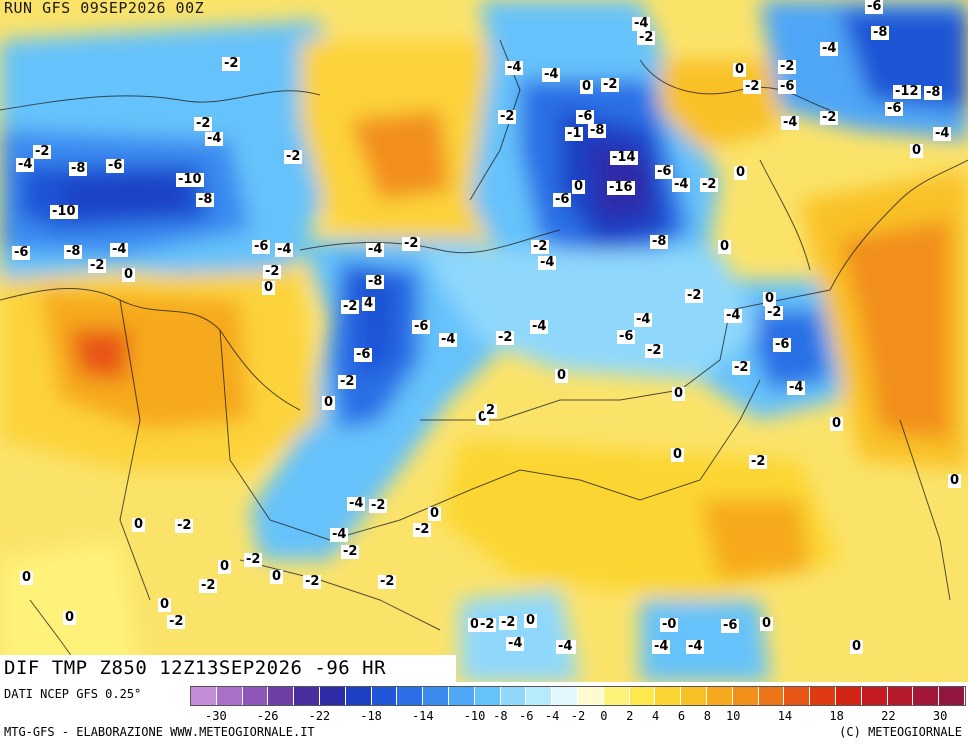 The width and height of the screenshot is (968, 745). What do you see at coordinates (707, 716) in the screenshot?
I see `color-scale-tick: 8` at bounding box center [707, 716].